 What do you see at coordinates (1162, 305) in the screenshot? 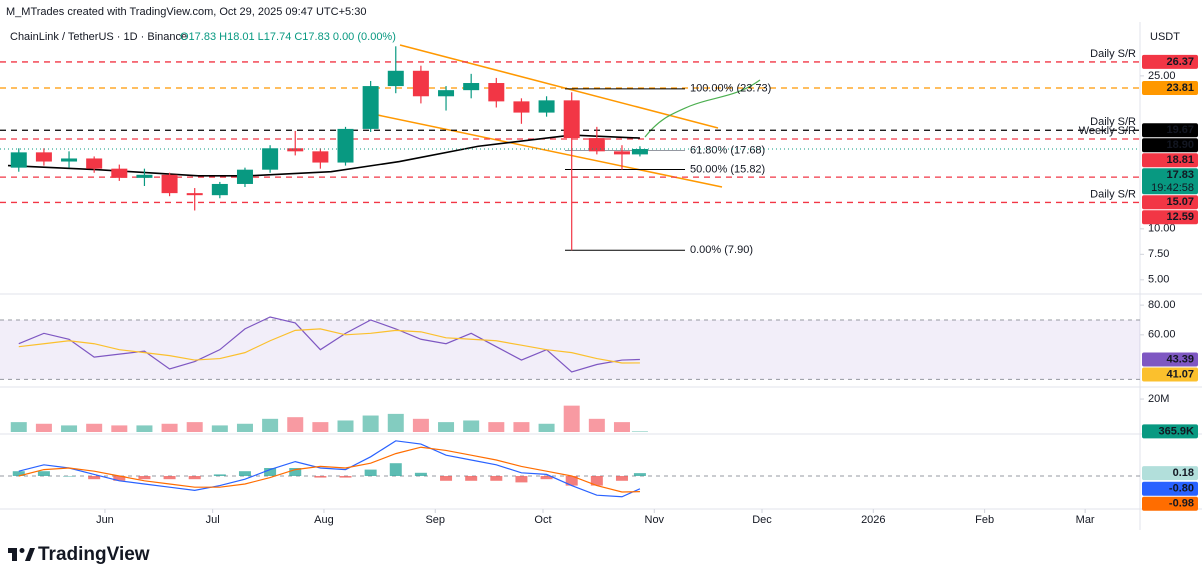
I see `y-tick-label: 80.00` at bounding box center [1162, 305].